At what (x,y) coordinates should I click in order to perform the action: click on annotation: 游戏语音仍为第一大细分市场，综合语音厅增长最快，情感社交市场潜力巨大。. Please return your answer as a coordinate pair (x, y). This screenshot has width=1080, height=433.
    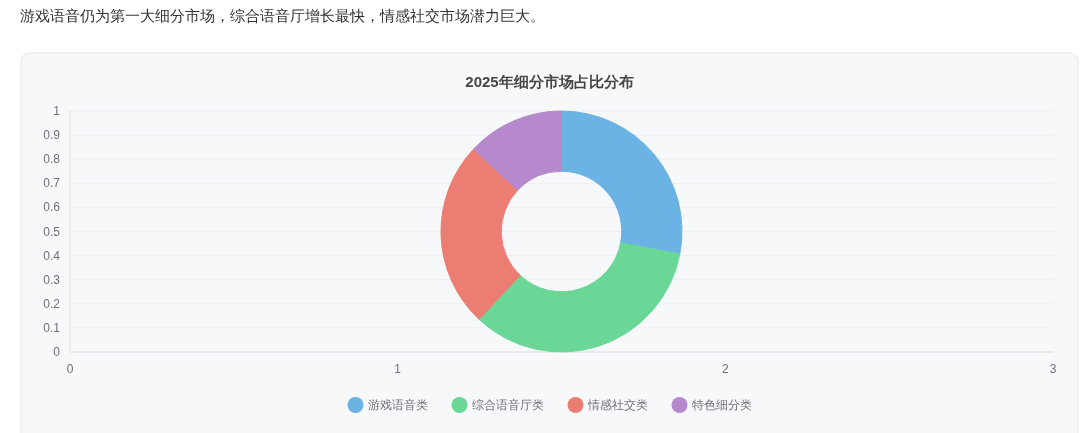
    Looking at the image, I should click on (282, 15).